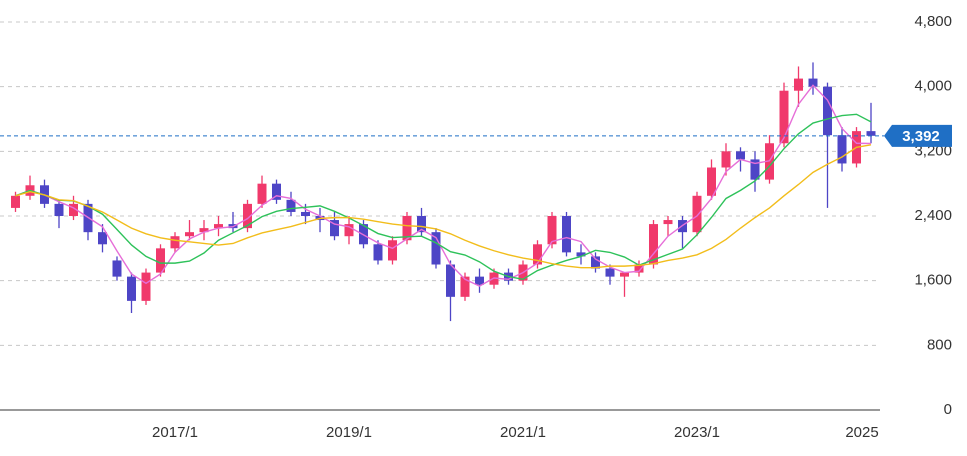 This screenshot has height=456, width=967. Describe the element at coordinates (948, 409) in the screenshot. I see `y-tick-label: 0` at that location.